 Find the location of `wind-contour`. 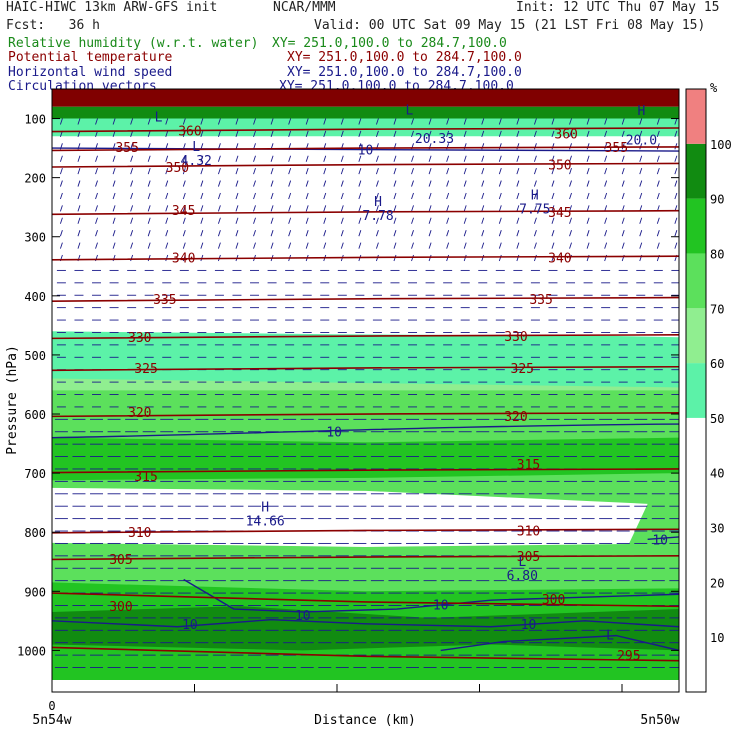

wind-contour is located at coordinates (365, 623).